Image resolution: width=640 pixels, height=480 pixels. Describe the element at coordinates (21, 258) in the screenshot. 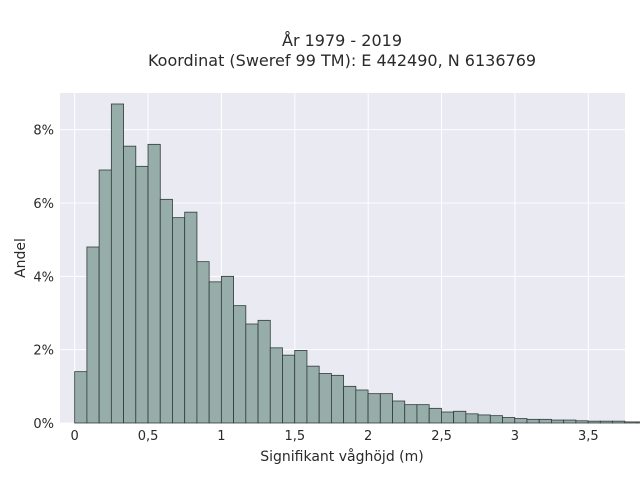

I see `y-axis-label: Andel` at that location.